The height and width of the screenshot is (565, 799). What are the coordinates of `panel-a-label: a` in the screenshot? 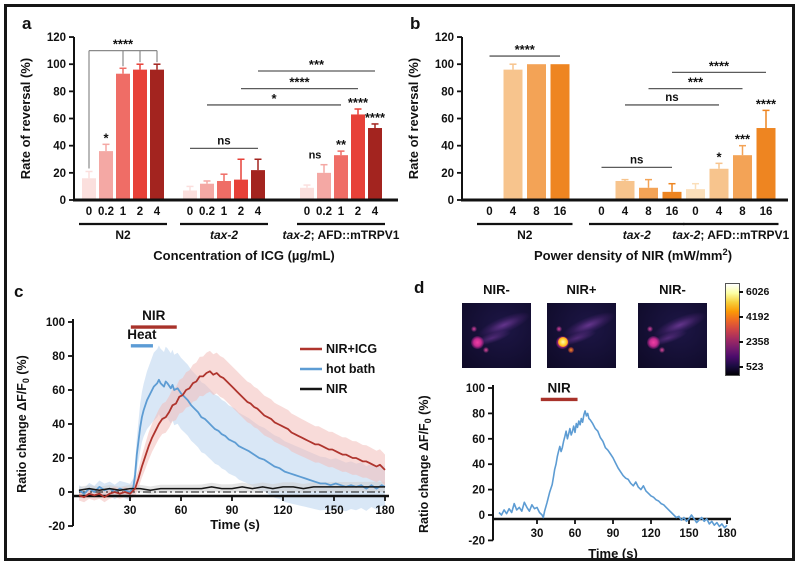 It's located at (27, 23).